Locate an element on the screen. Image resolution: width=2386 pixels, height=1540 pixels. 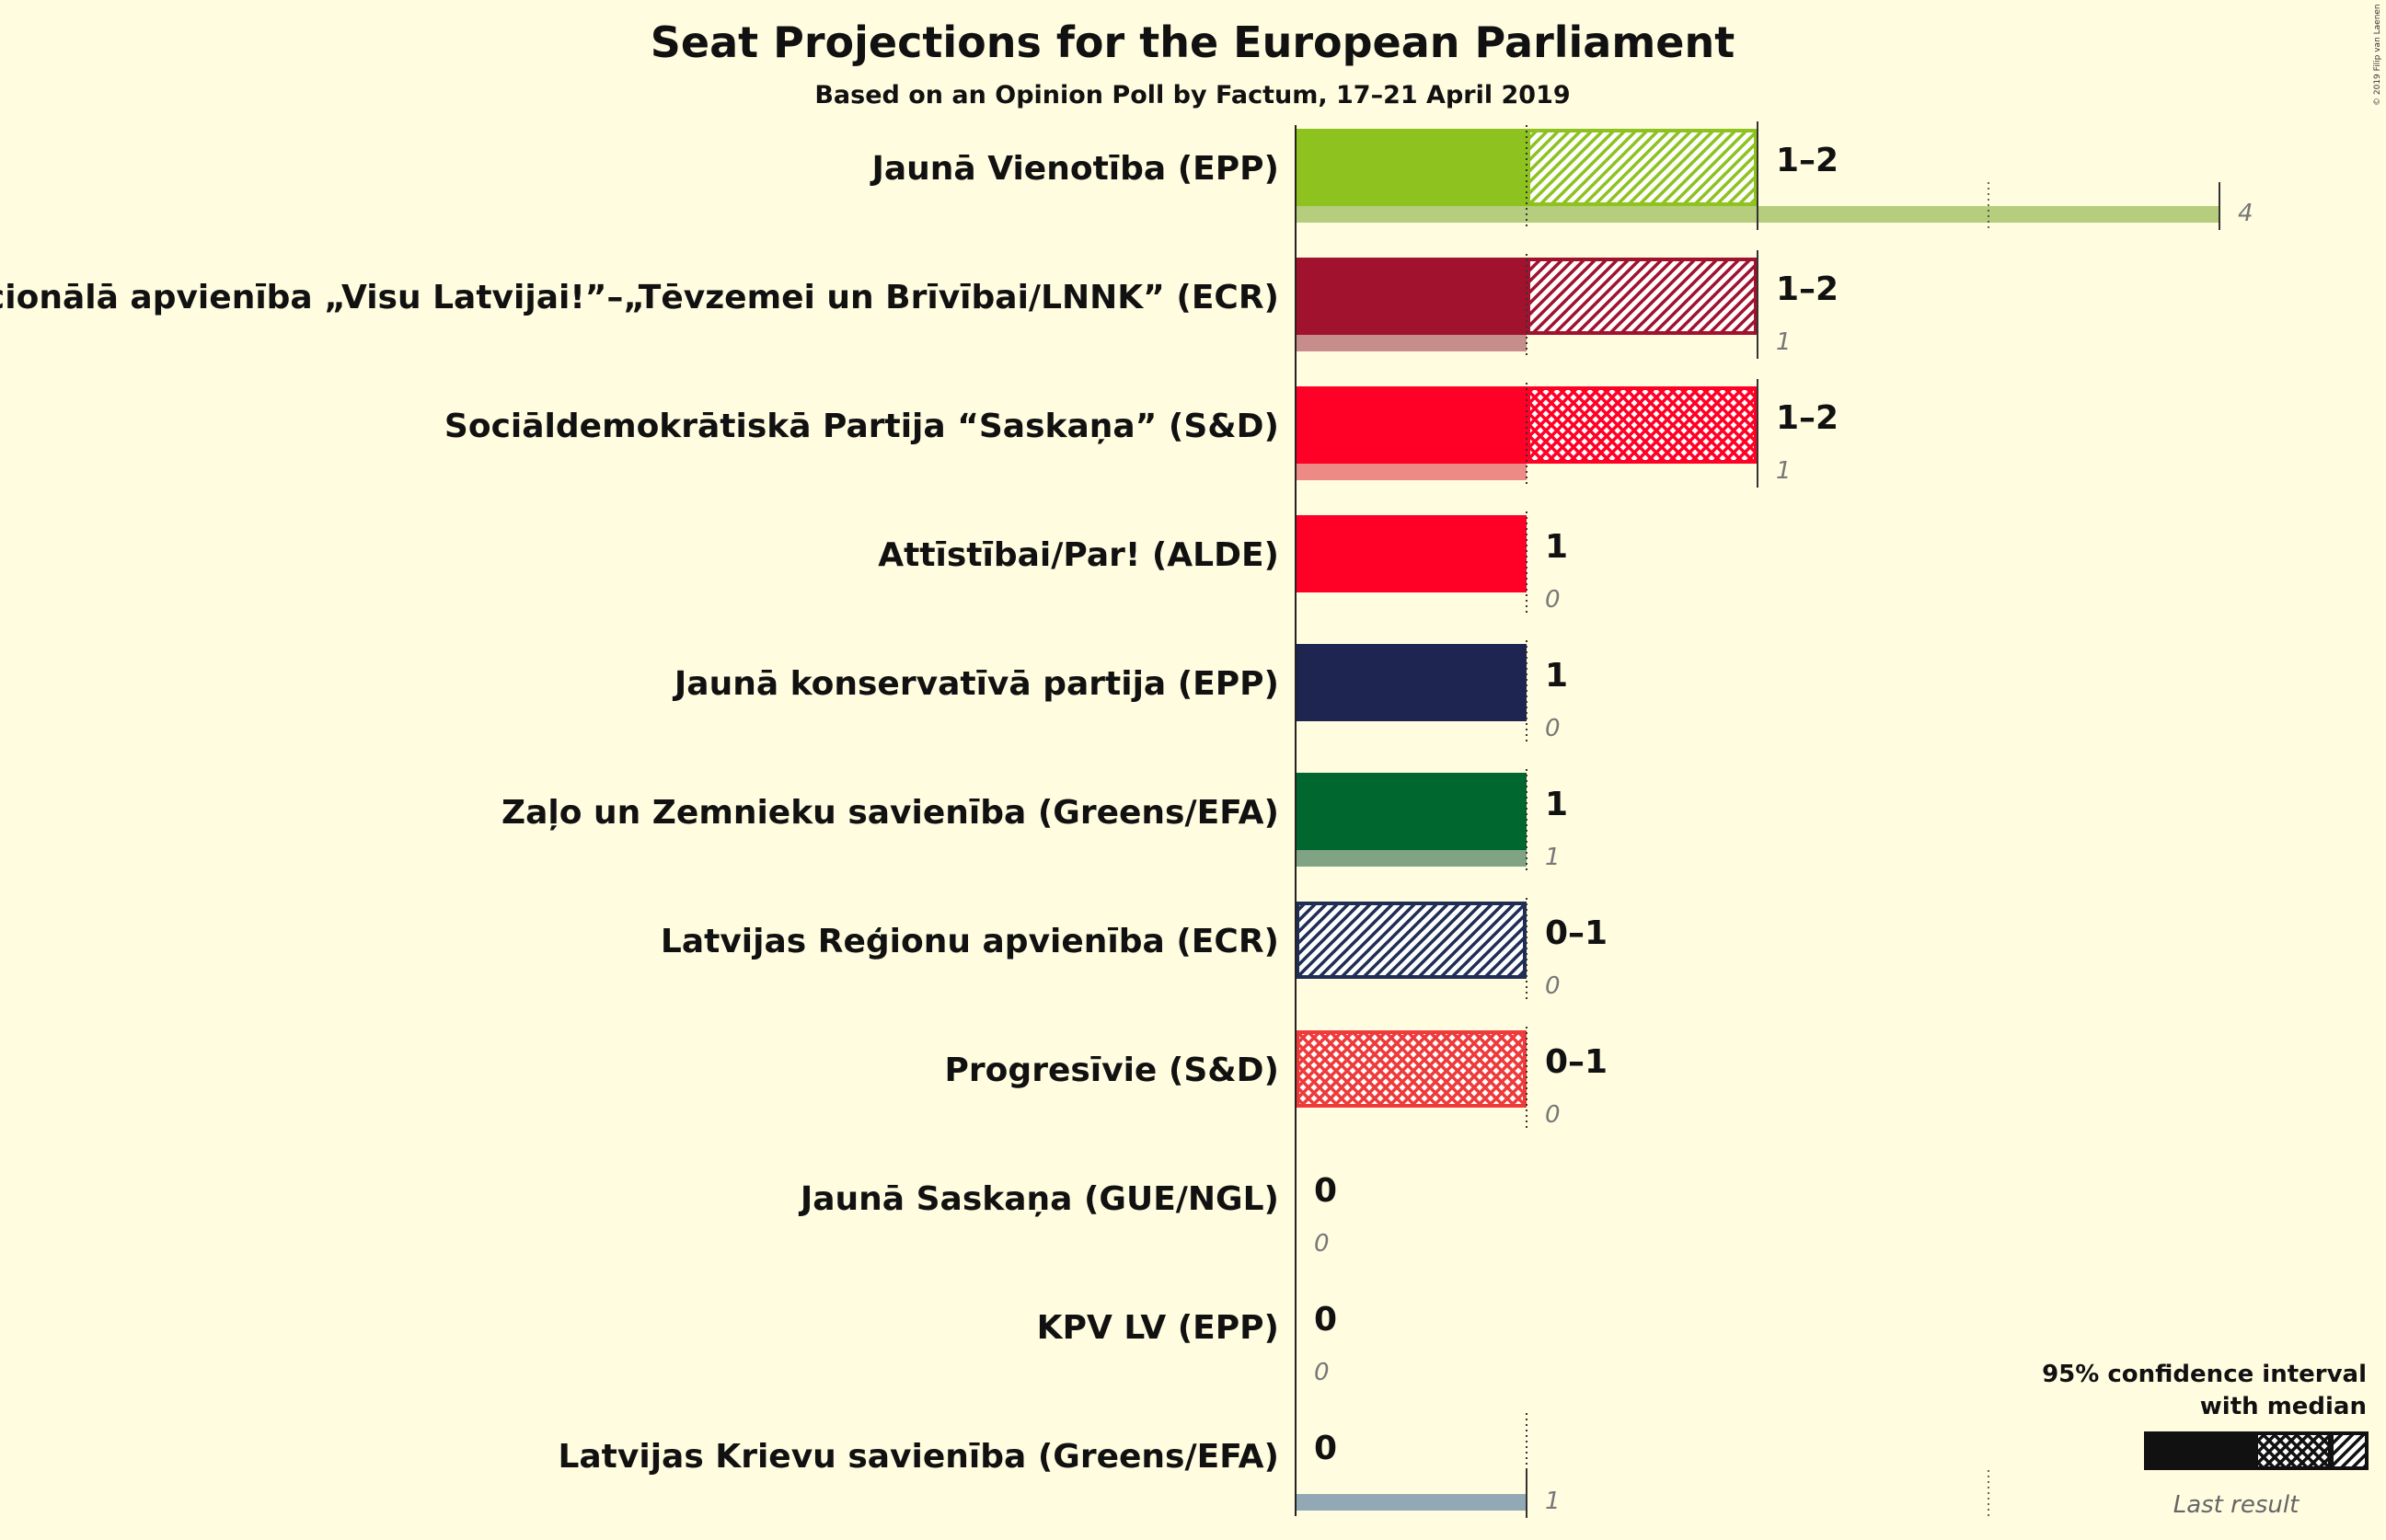
legend-diag-swatch is located at coordinates (2349, 1450).